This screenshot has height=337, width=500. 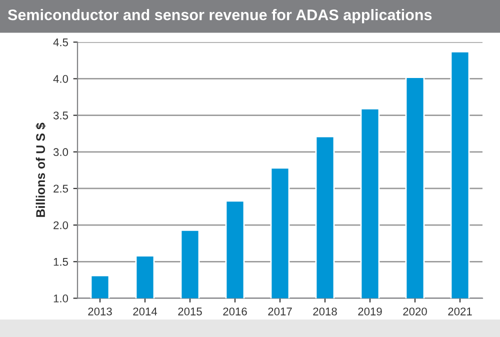 What do you see at coordinates (100, 312) in the screenshot?
I see `x-tick-label: 2013` at bounding box center [100, 312].